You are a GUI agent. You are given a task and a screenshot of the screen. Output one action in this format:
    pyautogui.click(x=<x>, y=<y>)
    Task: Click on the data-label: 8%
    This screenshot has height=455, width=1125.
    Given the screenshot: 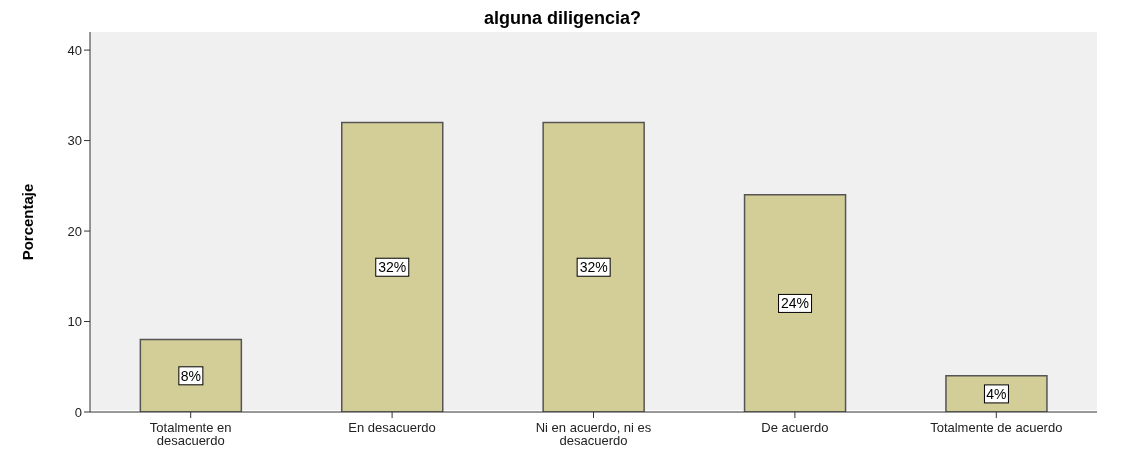 What is the action you would take?
    pyautogui.click(x=190, y=375)
    